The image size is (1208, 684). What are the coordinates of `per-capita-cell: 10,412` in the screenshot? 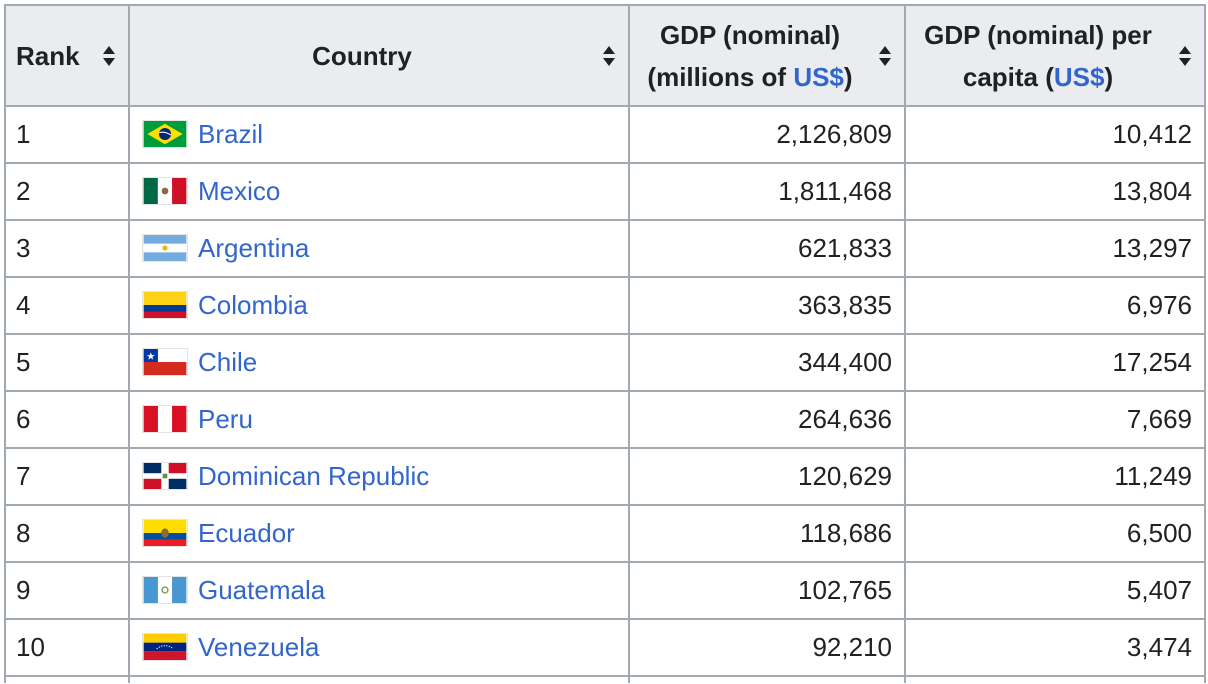 It's located at (1055, 134).